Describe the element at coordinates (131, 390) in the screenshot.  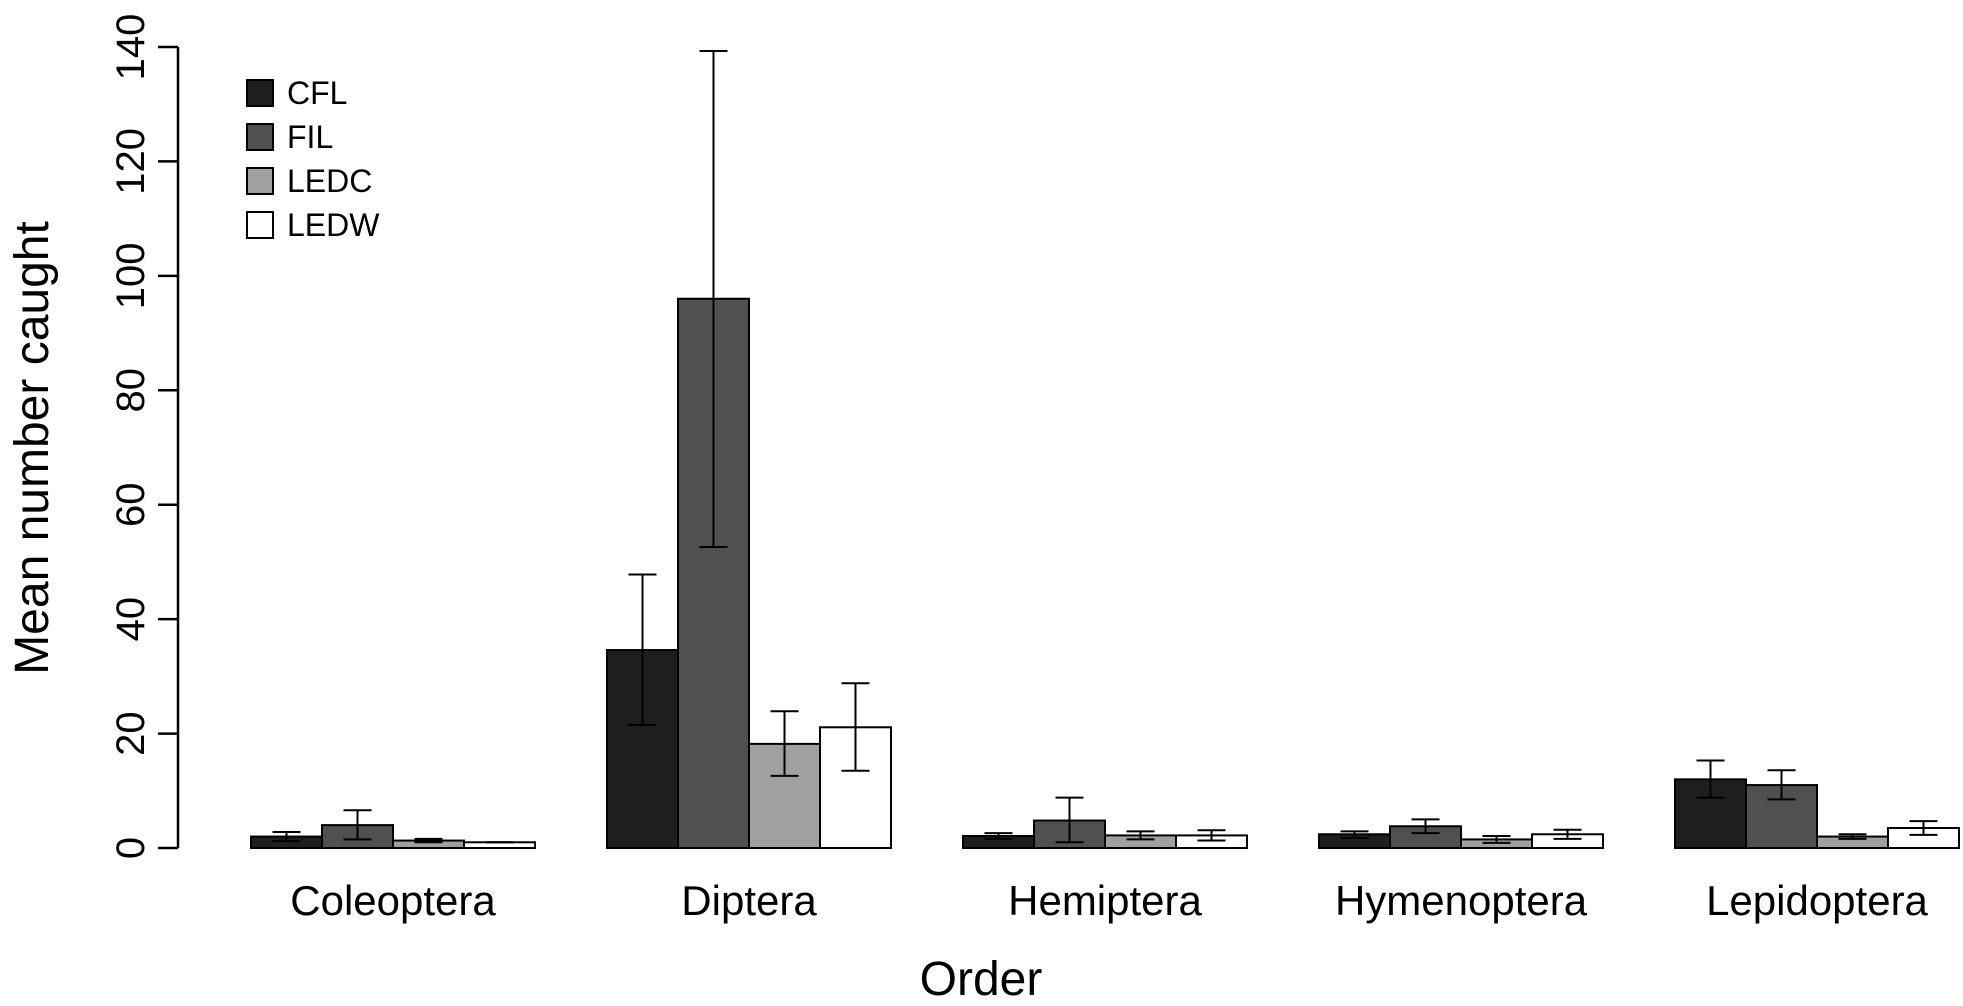
I see `y-tick-label: 80` at that location.